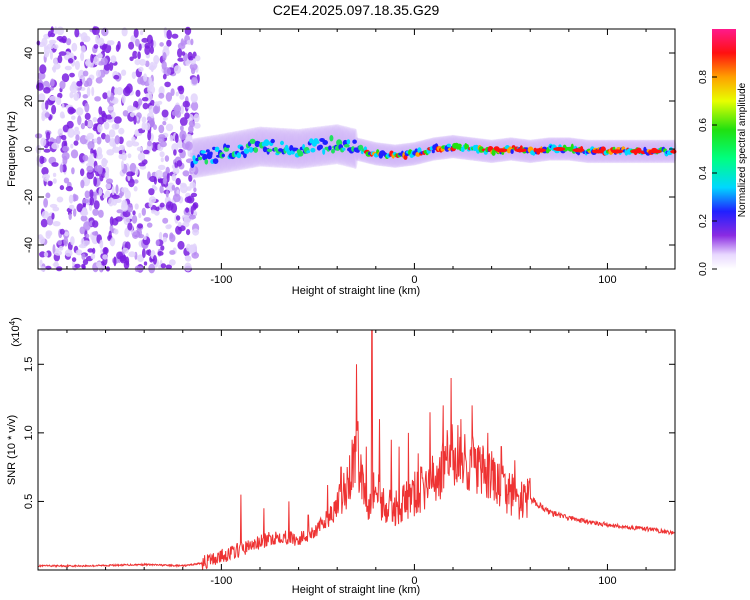 This screenshot has width=750, height=600. Describe the element at coordinates (703, 269) in the screenshot. I see `colorbar-tick-label: 0.0` at that location.